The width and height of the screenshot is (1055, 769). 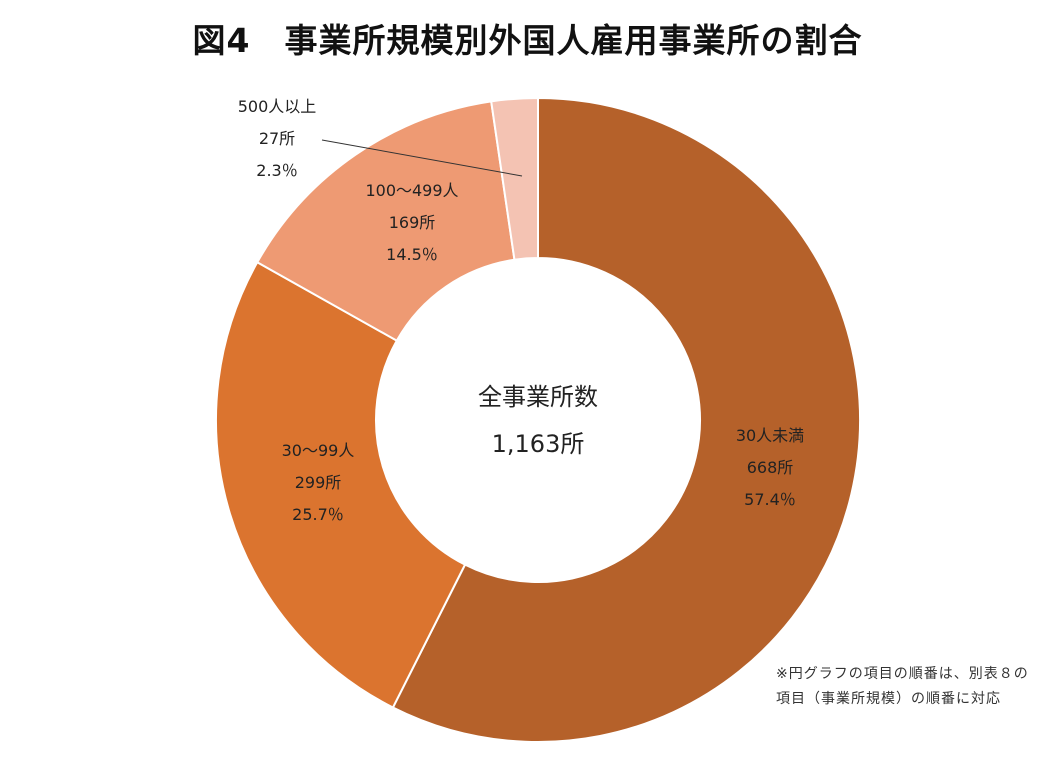 What do you see at coordinates (318, 482) in the screenshot?
I see `label-30-99-count: 299所` at bounding box center [318, 482].